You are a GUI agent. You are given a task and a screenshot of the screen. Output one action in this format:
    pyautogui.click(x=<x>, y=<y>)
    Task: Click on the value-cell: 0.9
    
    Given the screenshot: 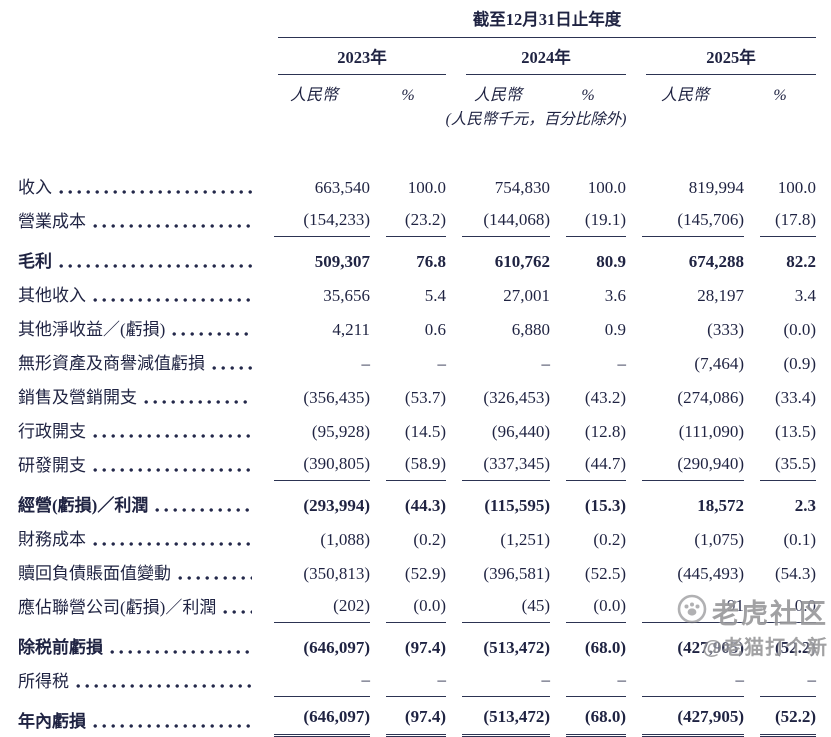 What is the action you would take?
    pyautogui.click(x=615, y=329)
    